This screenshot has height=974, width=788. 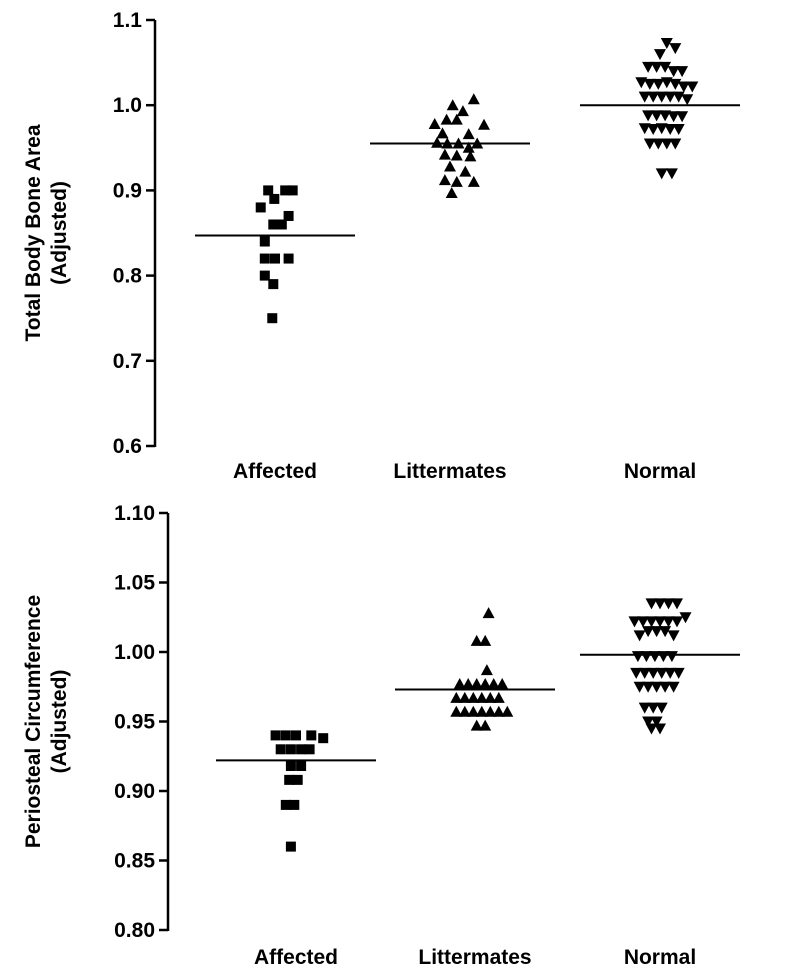 I want to click on y-tick-label: 0.9, so click(x=127, y=190).